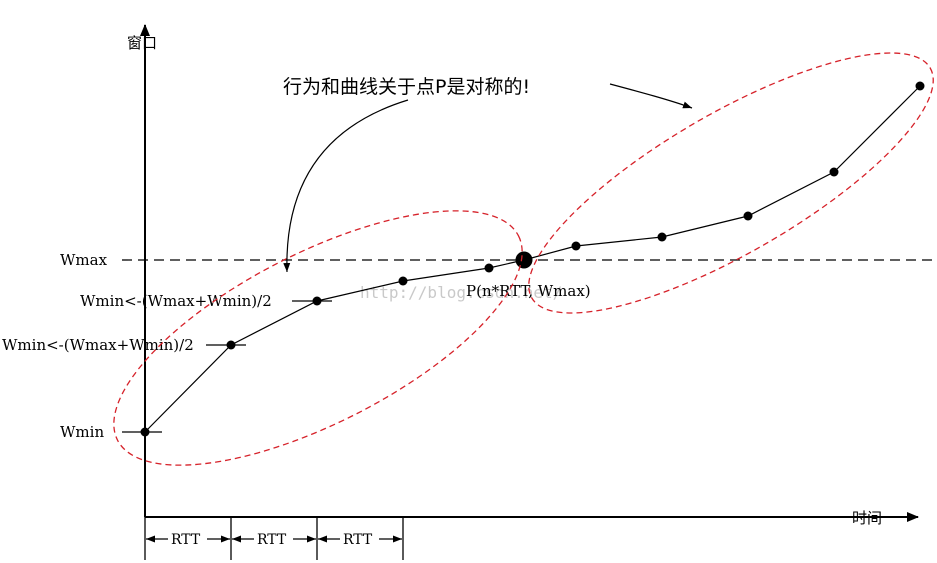  I want to click on rtt-3-label: RTT, so click(358, 540).